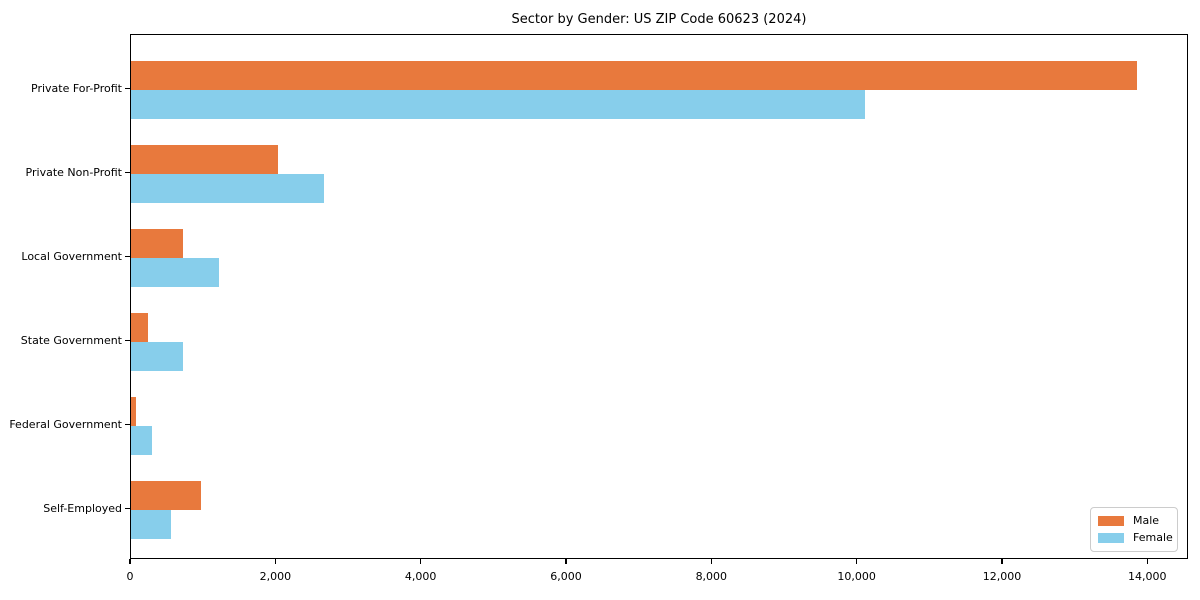 The width and height of the screenshot is (1200, 600). I want to click on bar-female-federal-government, so click(141, 440).